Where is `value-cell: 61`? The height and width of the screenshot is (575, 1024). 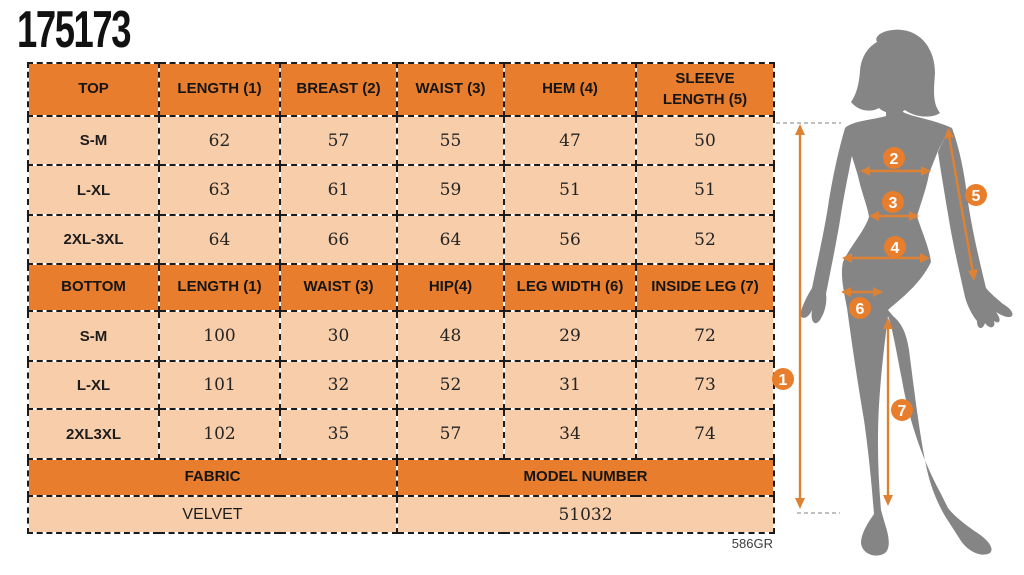 value-cell: 61 is located at coordinates (338, 190).